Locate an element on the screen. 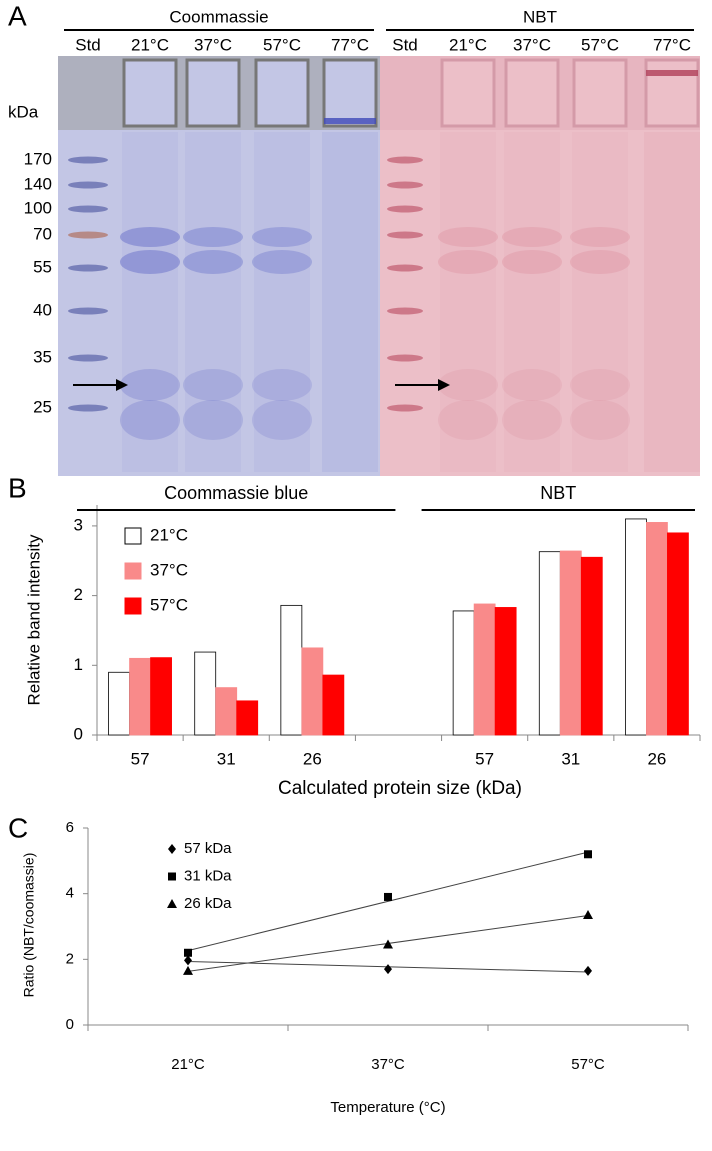 The height and width of the screenshot is (1151, 712). legend-label: 57 kDa is located at coordinates (208, 848).